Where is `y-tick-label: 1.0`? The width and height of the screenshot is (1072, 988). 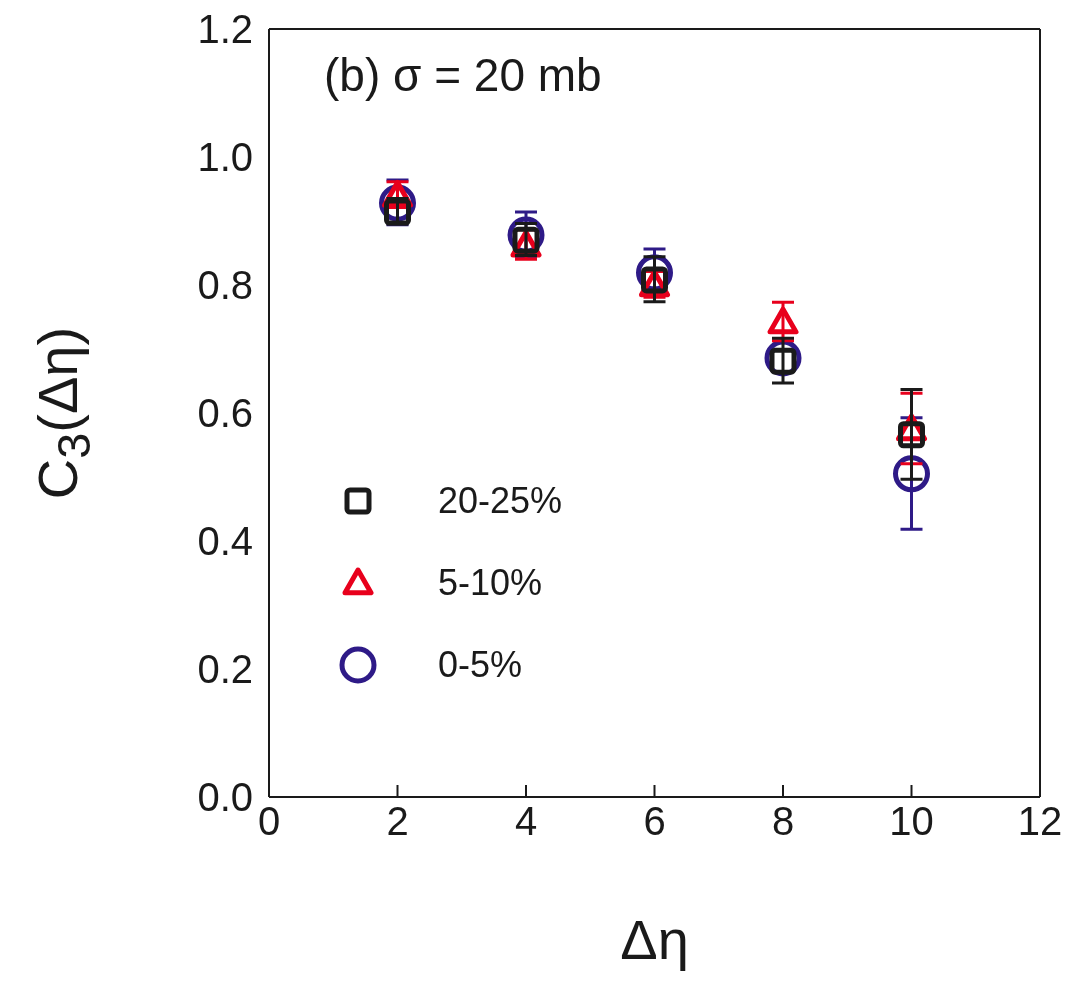 y-tick-label: 1.0 is located at coordinates (225, 157).